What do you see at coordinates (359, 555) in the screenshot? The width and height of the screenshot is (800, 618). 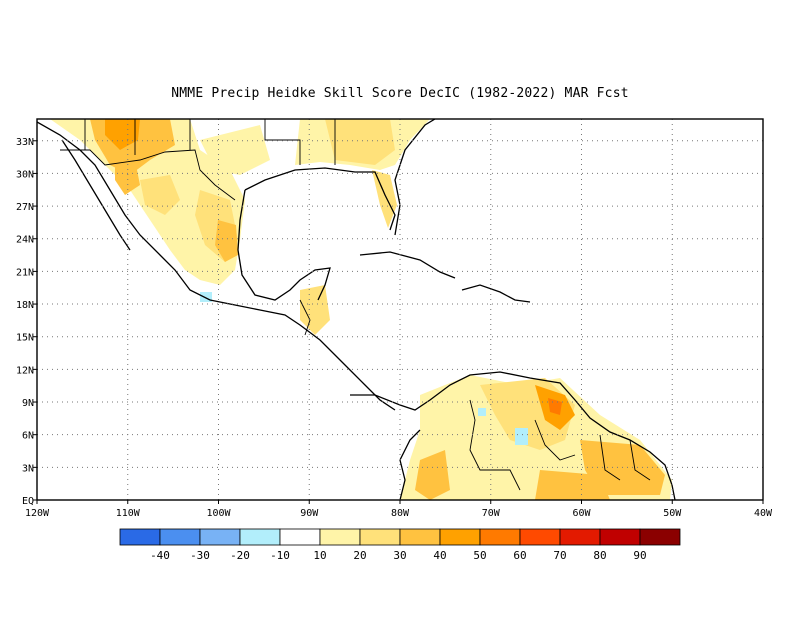 I see `colorbar-label: 20` at bounding box center [359, 555].